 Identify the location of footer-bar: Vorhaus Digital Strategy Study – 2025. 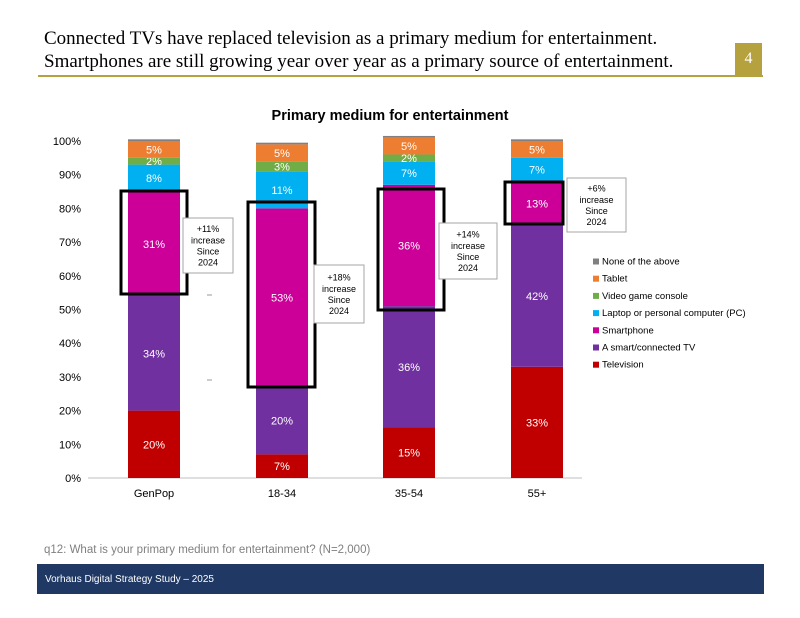
(400, 579).